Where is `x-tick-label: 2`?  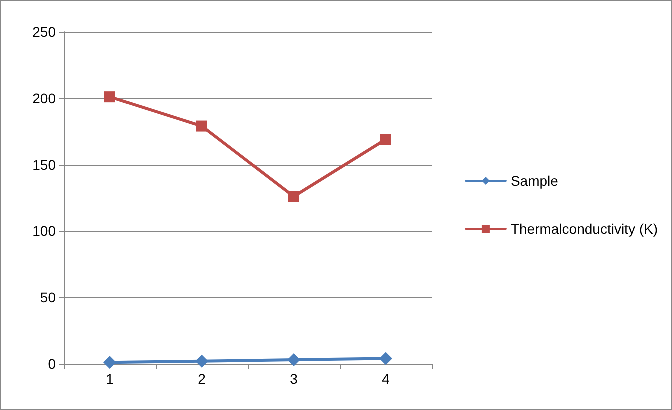 x-tick-label: 2 is located at coordinates (202, 379).